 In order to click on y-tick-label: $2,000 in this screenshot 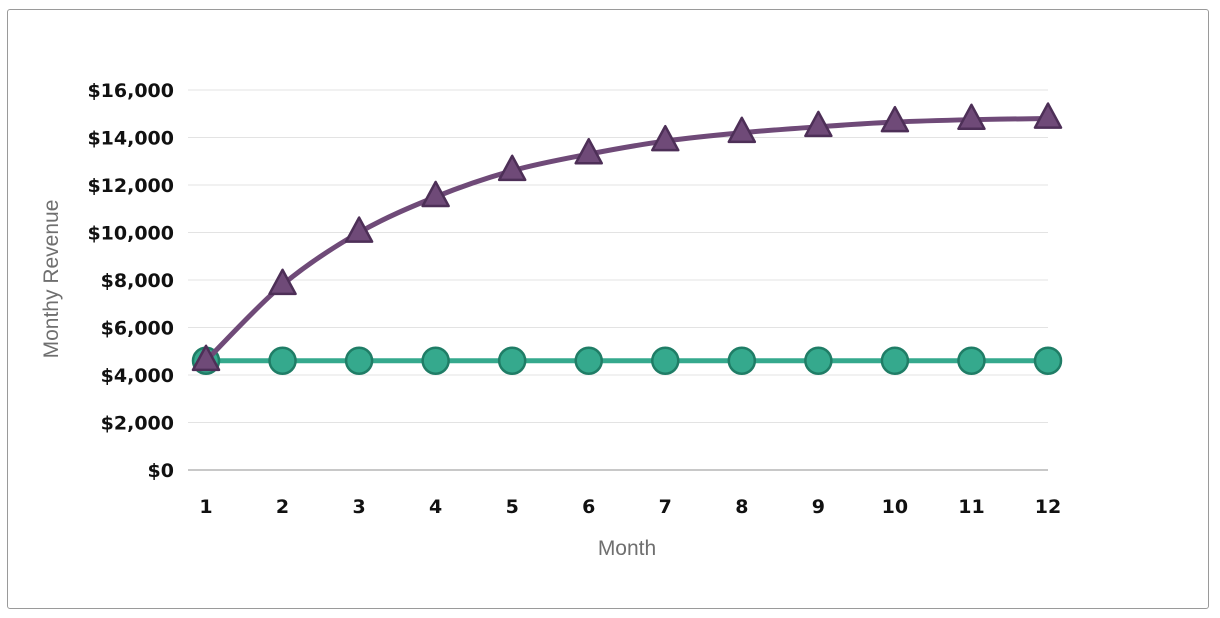, I will do `click(137, 424)`.